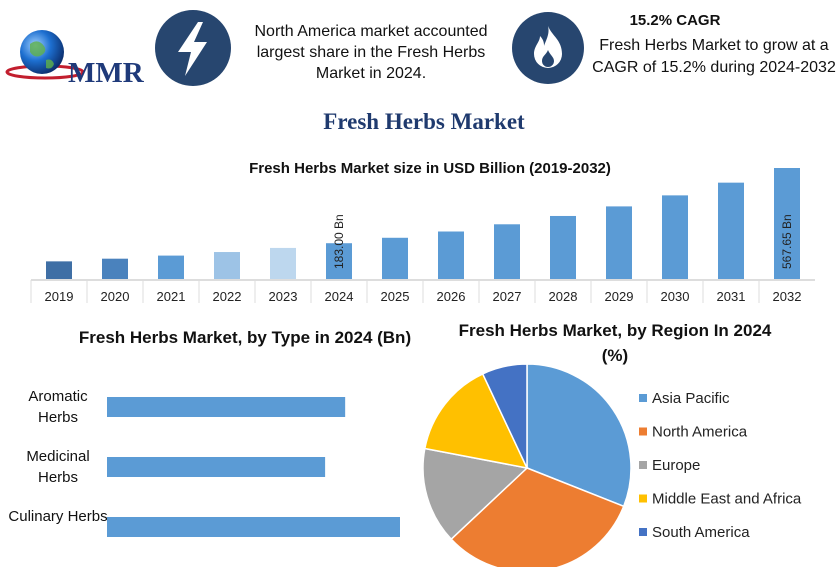 The height and width of the screenshot is (567, 838). Describe the element at coordinates (395, 296) in the screenshot. I see `x-tick-label: 2025` at that location.